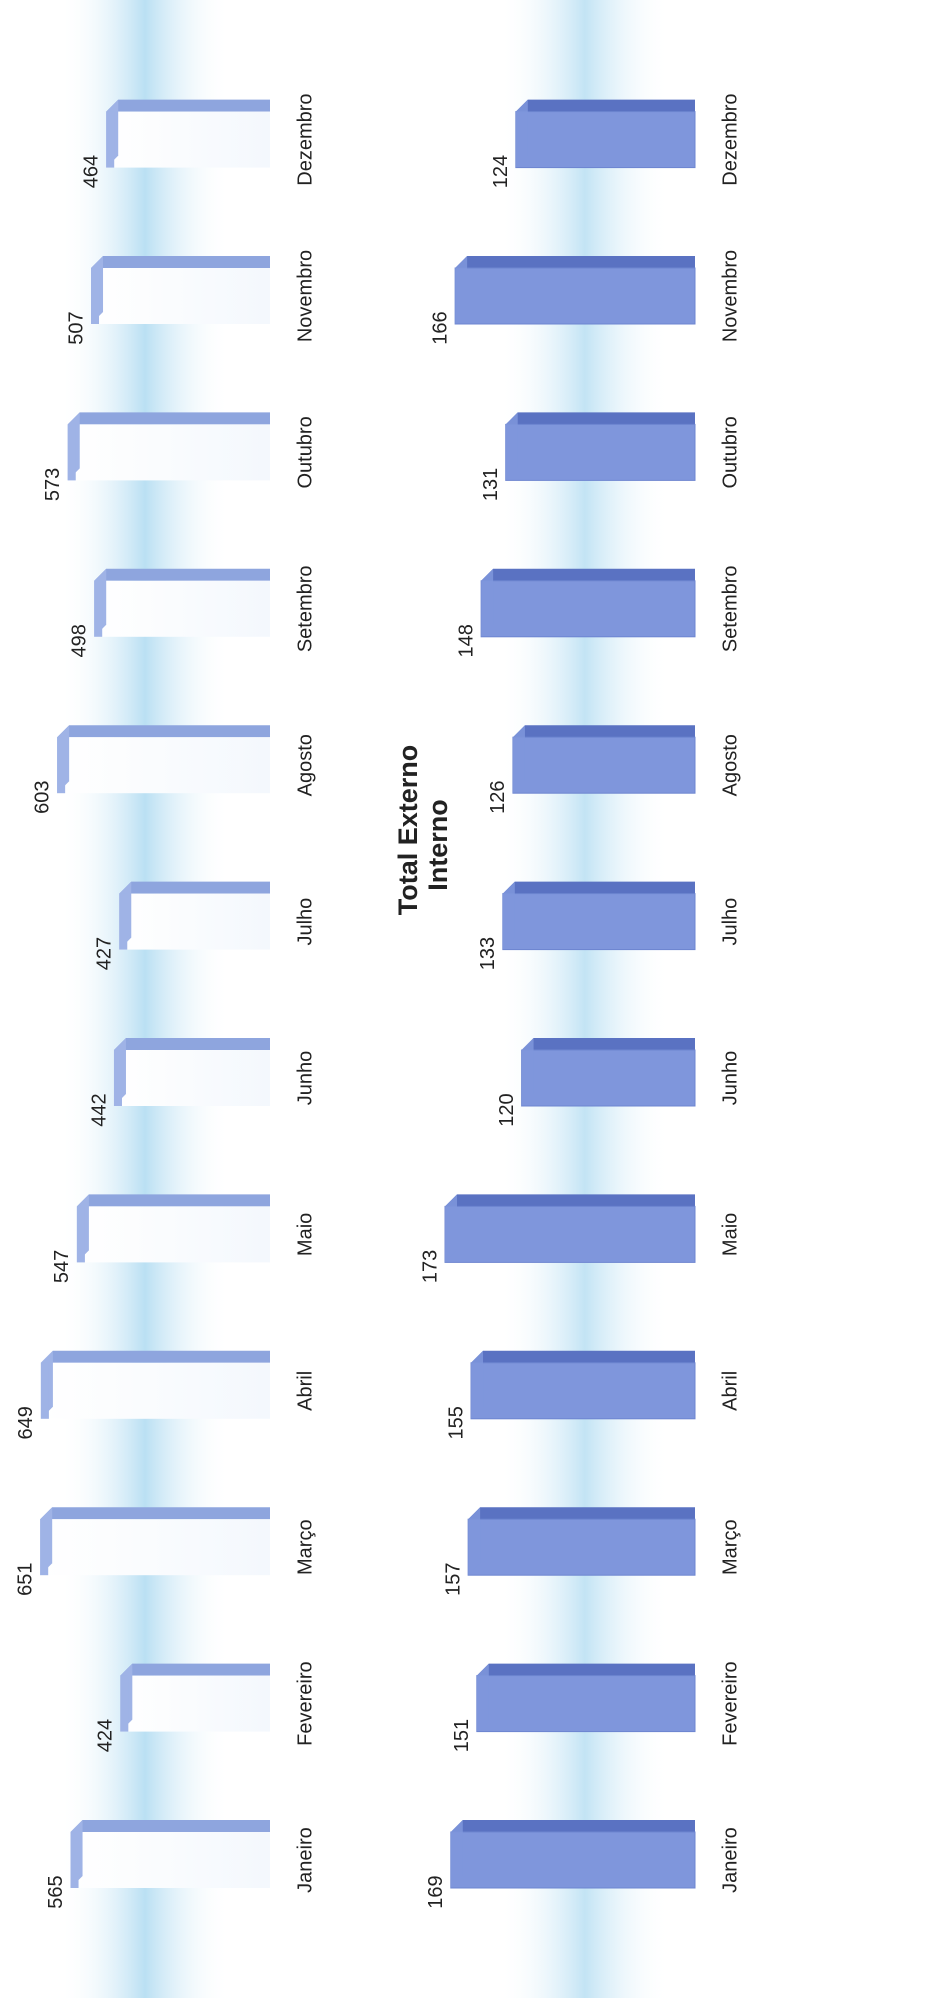  I want to click on x-tick-label: Setembro, so click(730, 608).